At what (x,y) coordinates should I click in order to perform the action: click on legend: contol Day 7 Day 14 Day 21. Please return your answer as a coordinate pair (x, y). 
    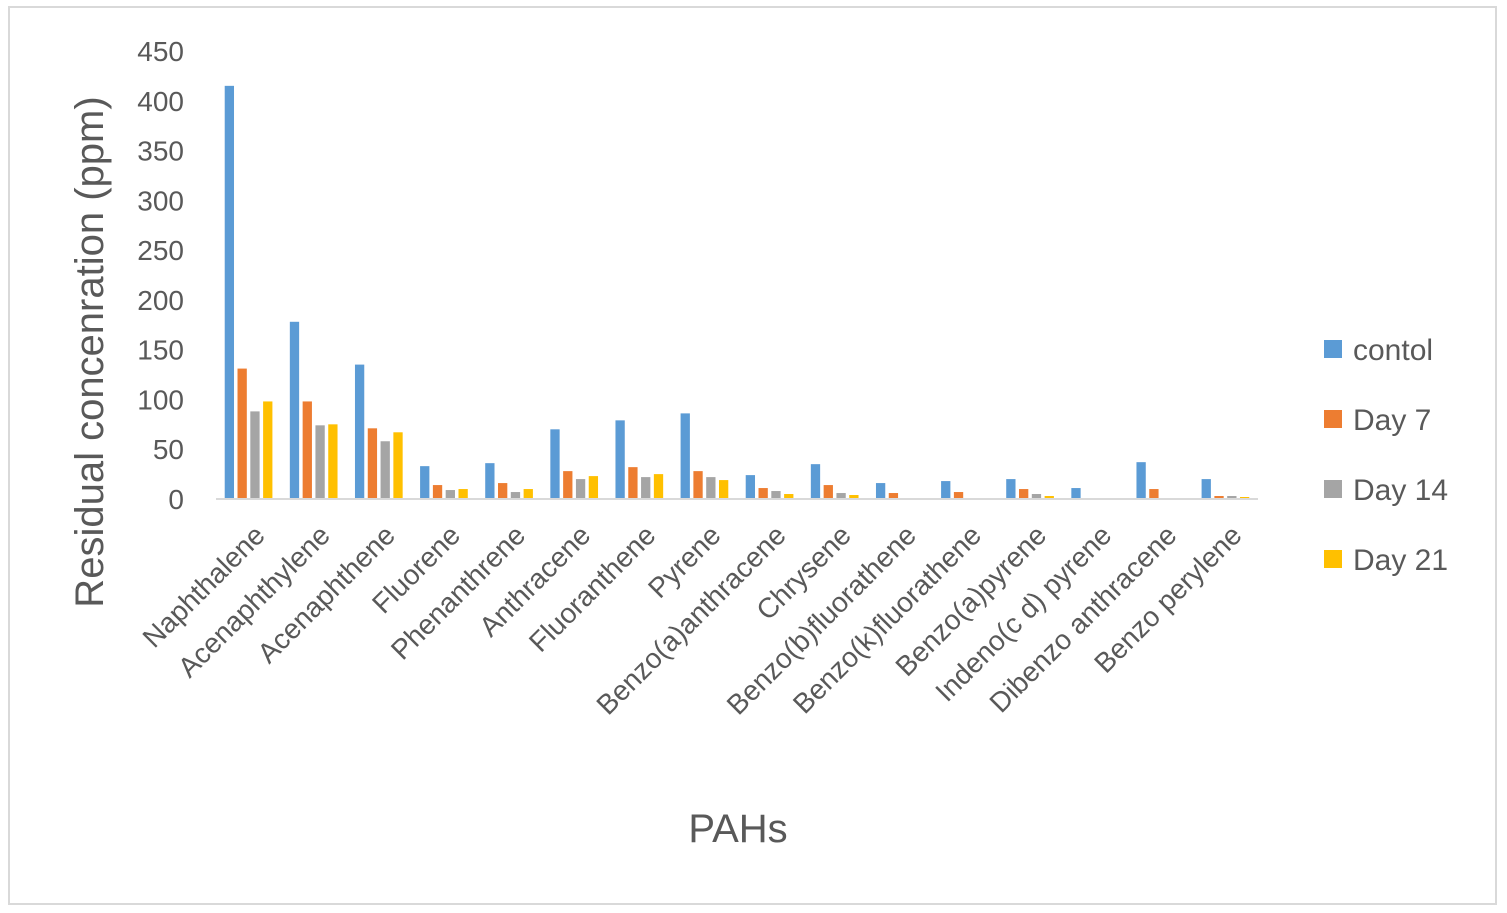
    Looking at the image, I should click on (1386, 455).